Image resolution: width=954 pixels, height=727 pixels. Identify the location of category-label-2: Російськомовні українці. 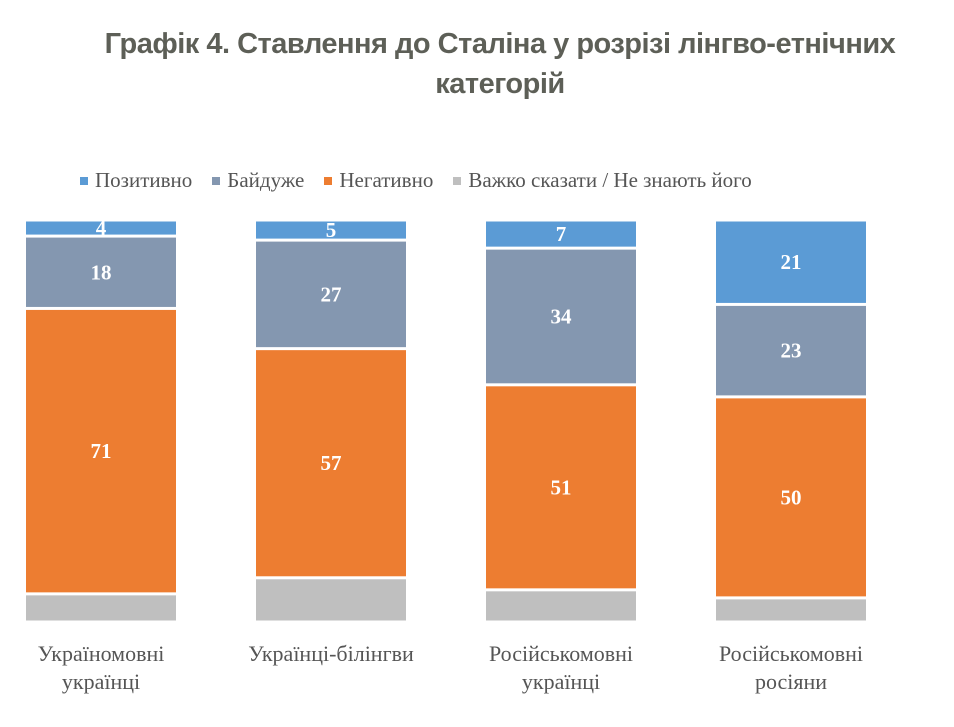
(561, 667).